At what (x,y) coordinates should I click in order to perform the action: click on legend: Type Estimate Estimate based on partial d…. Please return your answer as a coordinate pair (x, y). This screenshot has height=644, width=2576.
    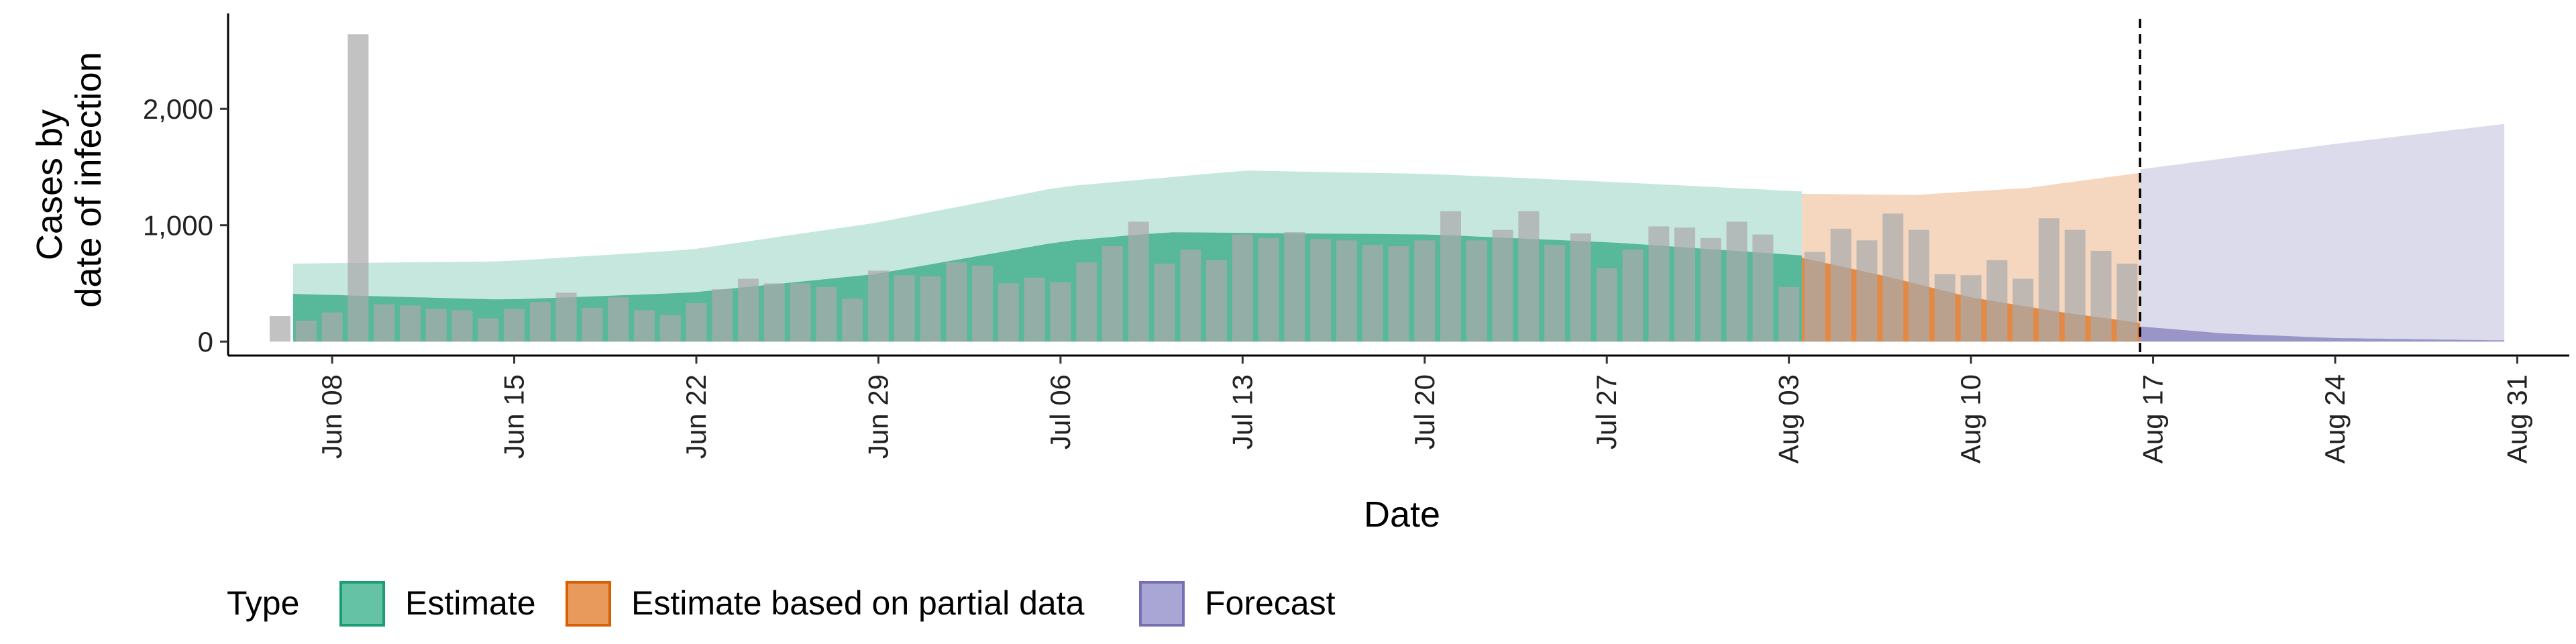
    Looking at the image, I should click on (781, 604).